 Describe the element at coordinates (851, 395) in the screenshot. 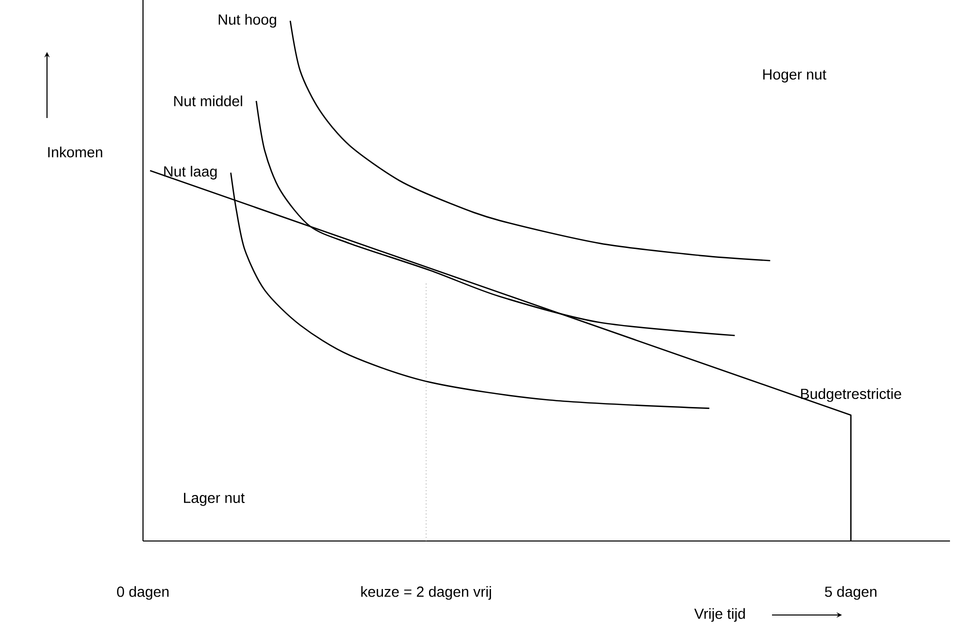

I see `series-label: Budgetrestrictie` at that location.